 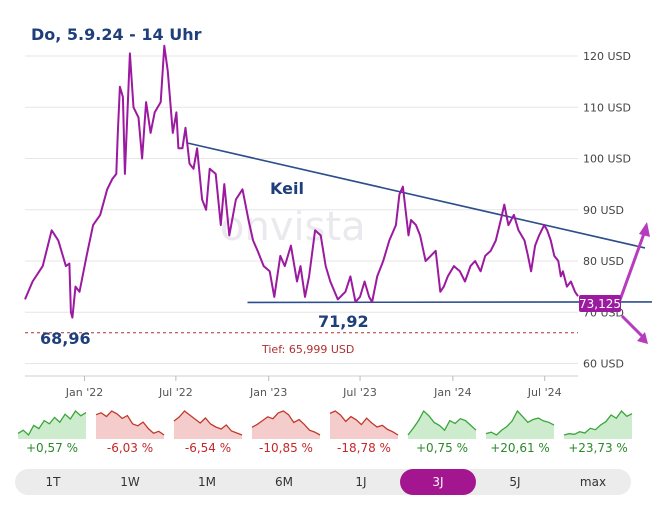 I want to click on perf-change: -10,85 %, so click(x=286, y=448).